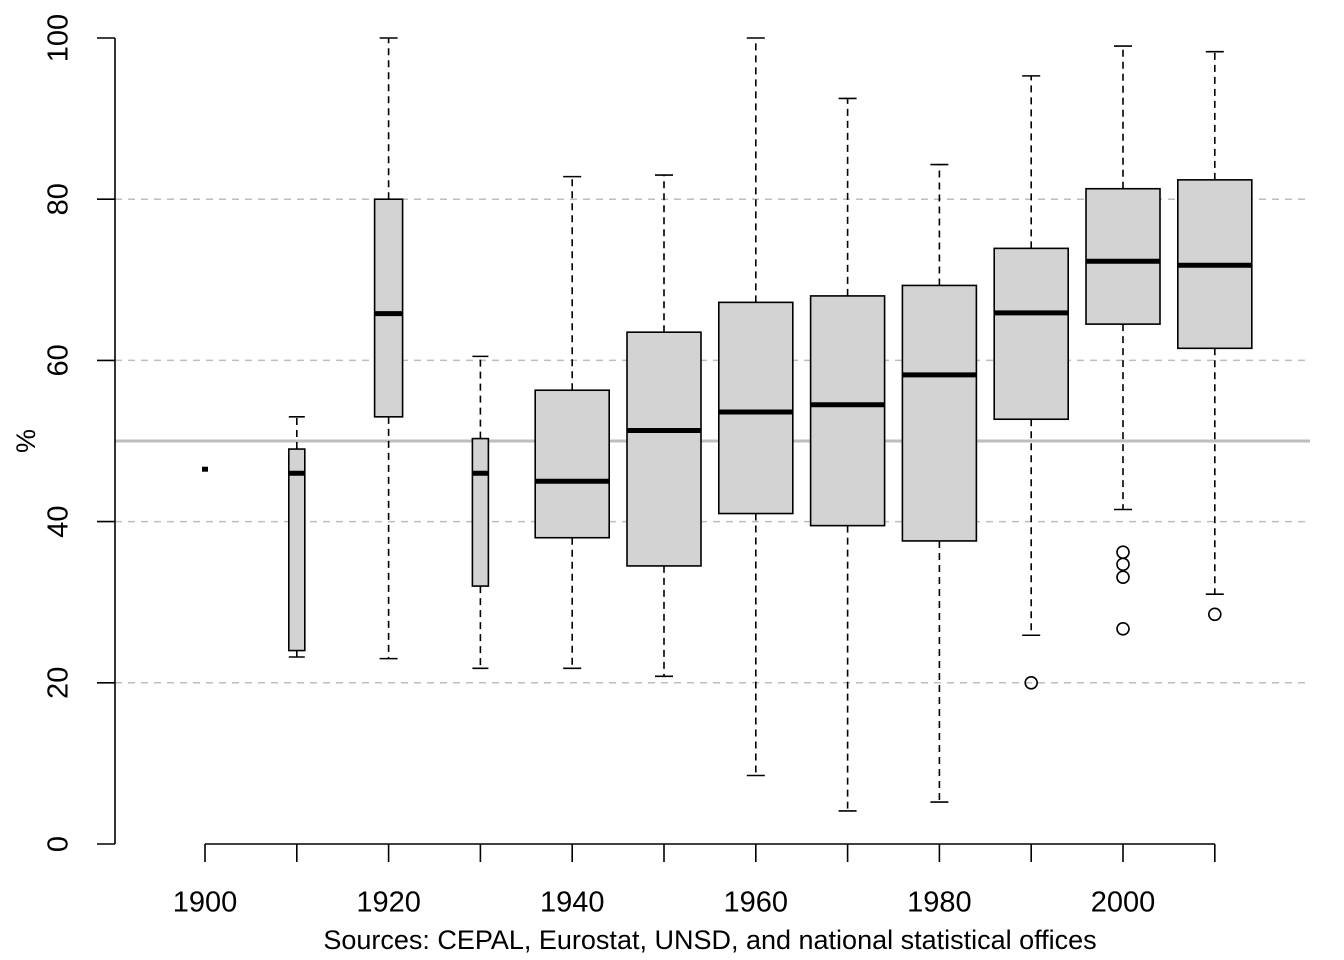 This screenshot has width=1344, height=960. Describe the element at coordinates (1031, 334) in the screenshot. I see `iqr-box-1990` at that location.